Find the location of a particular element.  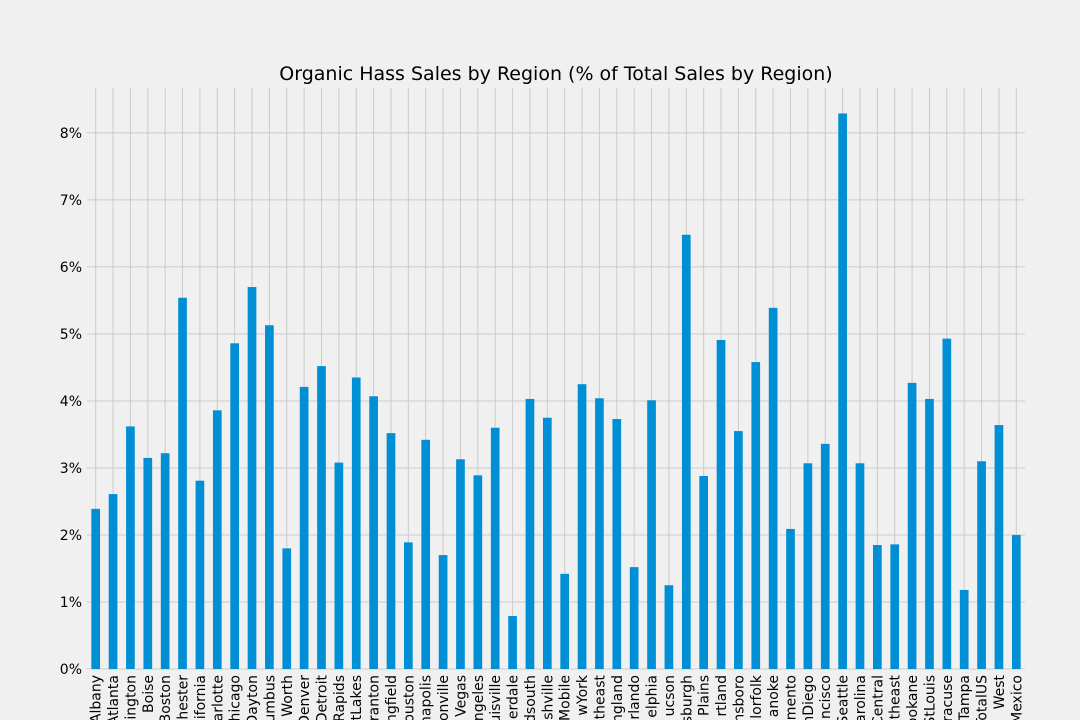

bar-Albany is located at coordinates (96, 588).